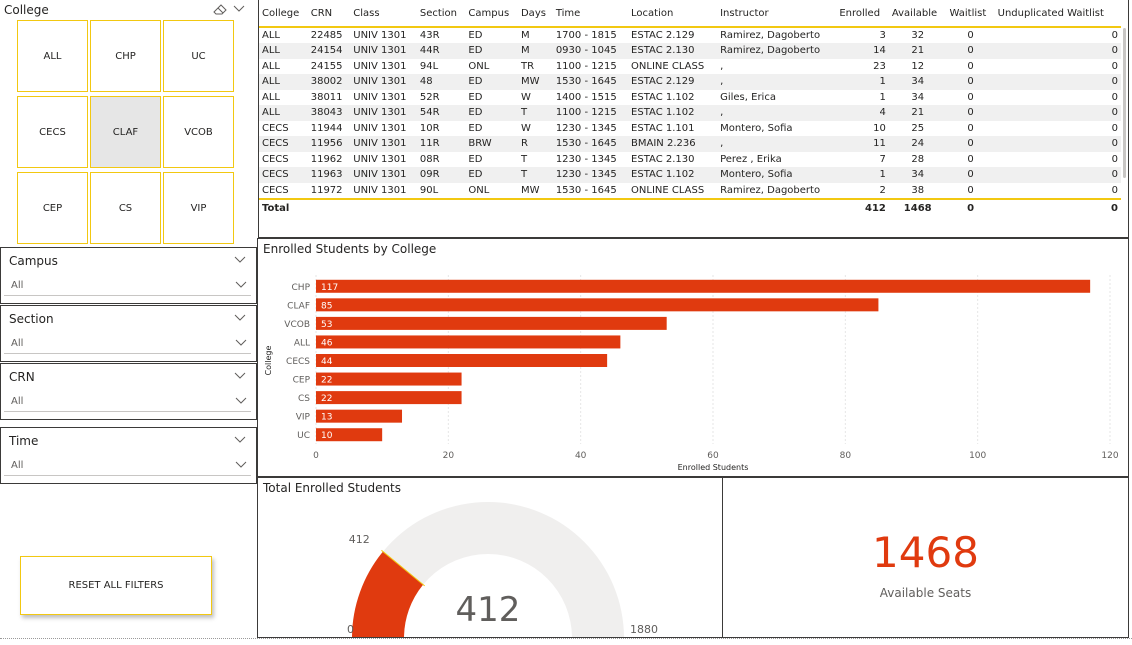 The height and width of the screenshot is (645, 1132). I want to click on data-label: 13, so click(326, 418).